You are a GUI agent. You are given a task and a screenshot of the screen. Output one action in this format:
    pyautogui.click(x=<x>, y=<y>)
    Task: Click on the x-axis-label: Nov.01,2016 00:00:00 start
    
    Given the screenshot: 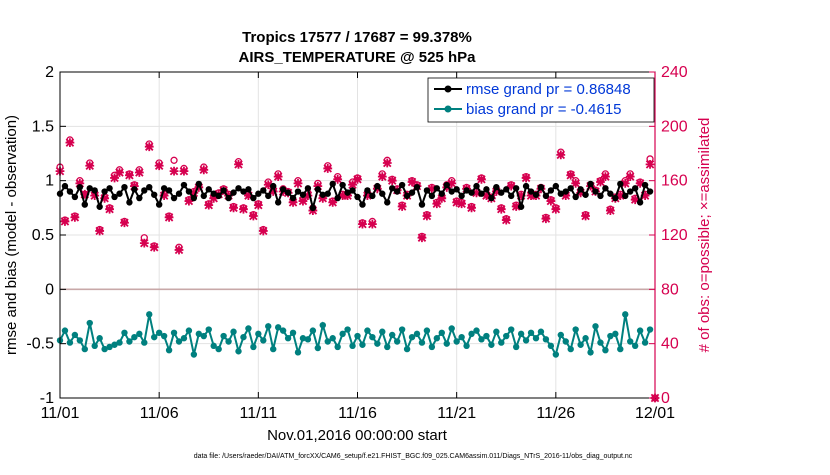 What is the action you would take?
    pyautogui.click(x=357, y=435)
    